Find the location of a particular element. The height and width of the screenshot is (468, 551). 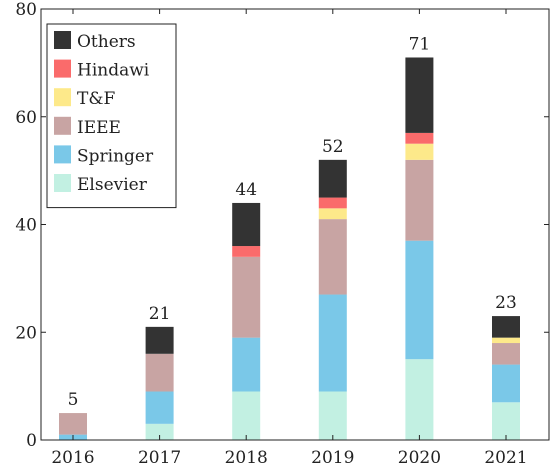

x-tick-label-2018: 2018 is located at coordinates (246, 458).